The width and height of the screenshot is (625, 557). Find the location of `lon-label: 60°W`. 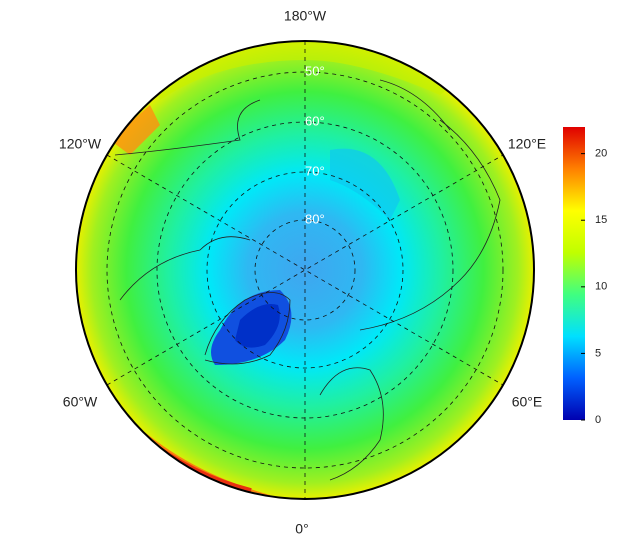

lon-label: 60°W is located at coordinates (80, 402).